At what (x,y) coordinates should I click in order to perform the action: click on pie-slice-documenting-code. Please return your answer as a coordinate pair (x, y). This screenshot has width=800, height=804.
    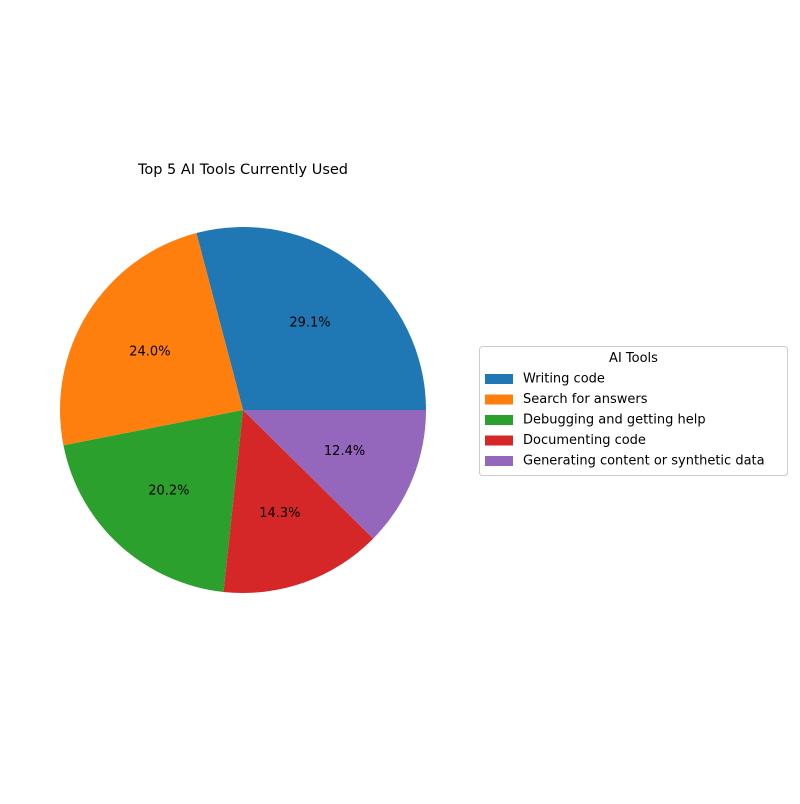
    Looking at the image, I should click on (298, 502).